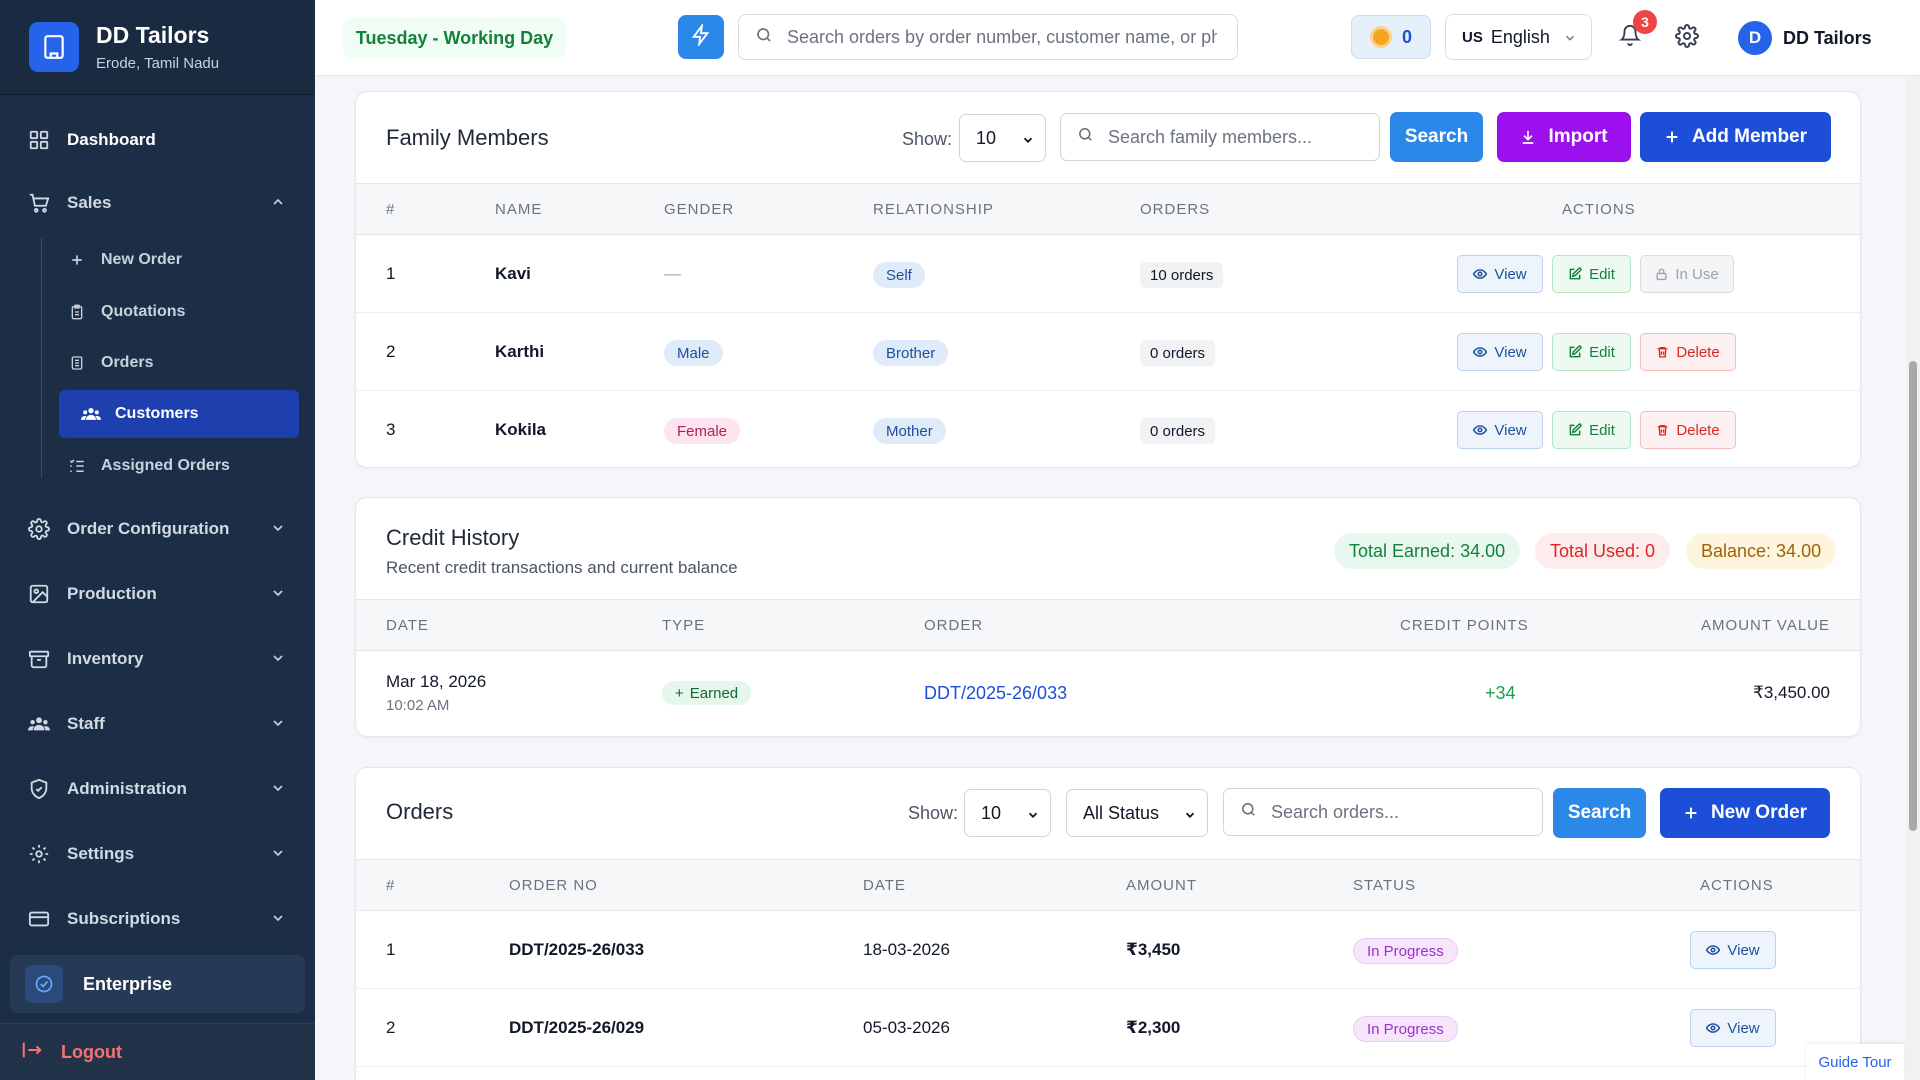 Image resolution: width=1920 pixels, height=1080 pixels. I want to click on scrollbar-thumb, so click(1913, 596).